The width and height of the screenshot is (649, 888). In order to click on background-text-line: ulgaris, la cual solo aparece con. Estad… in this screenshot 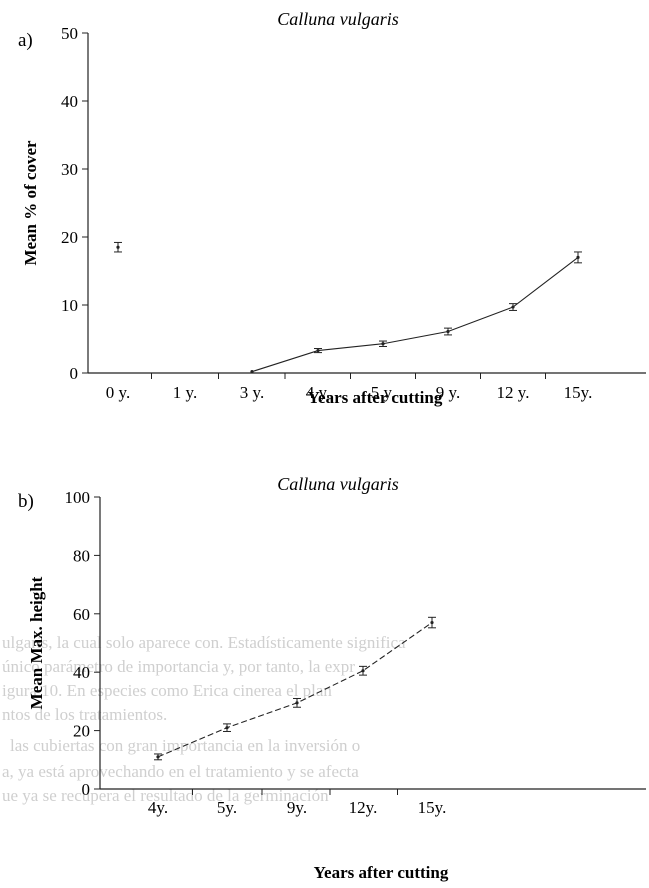, I will do `click(204, 642)`.